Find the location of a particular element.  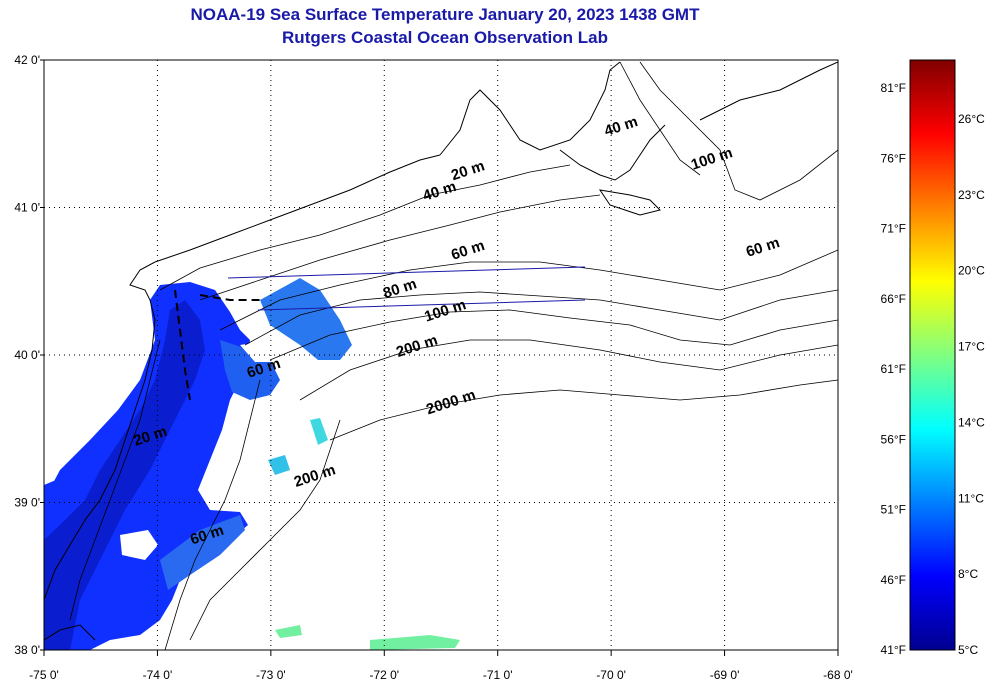

colorbar-c-label: 20°C is located at coordinates (971, 271).